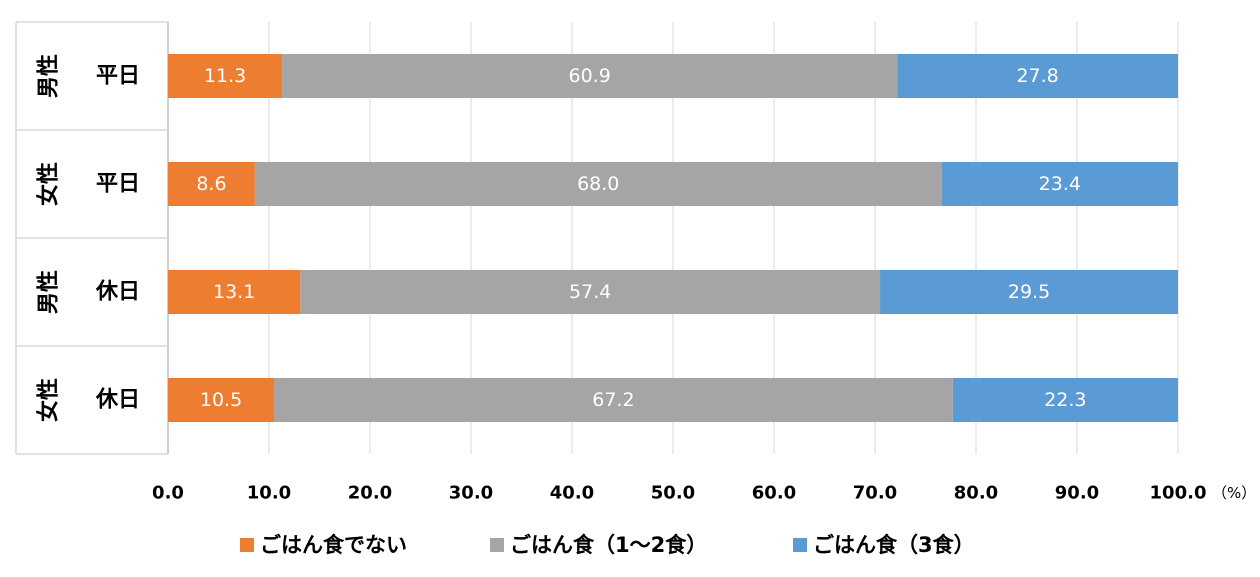 Image resolution: width=1260 pixels, height=577 pixels. I want to click on bar-data-label: 57.4, so click(590, 292).